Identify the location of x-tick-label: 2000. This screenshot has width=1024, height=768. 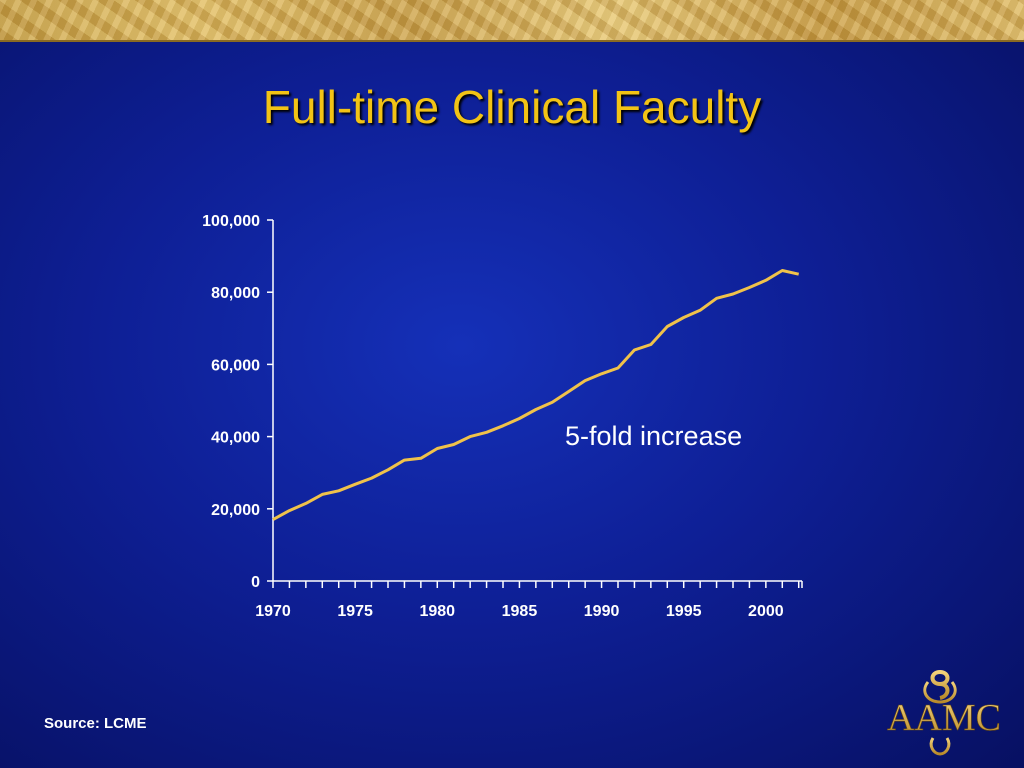
(766, 611).